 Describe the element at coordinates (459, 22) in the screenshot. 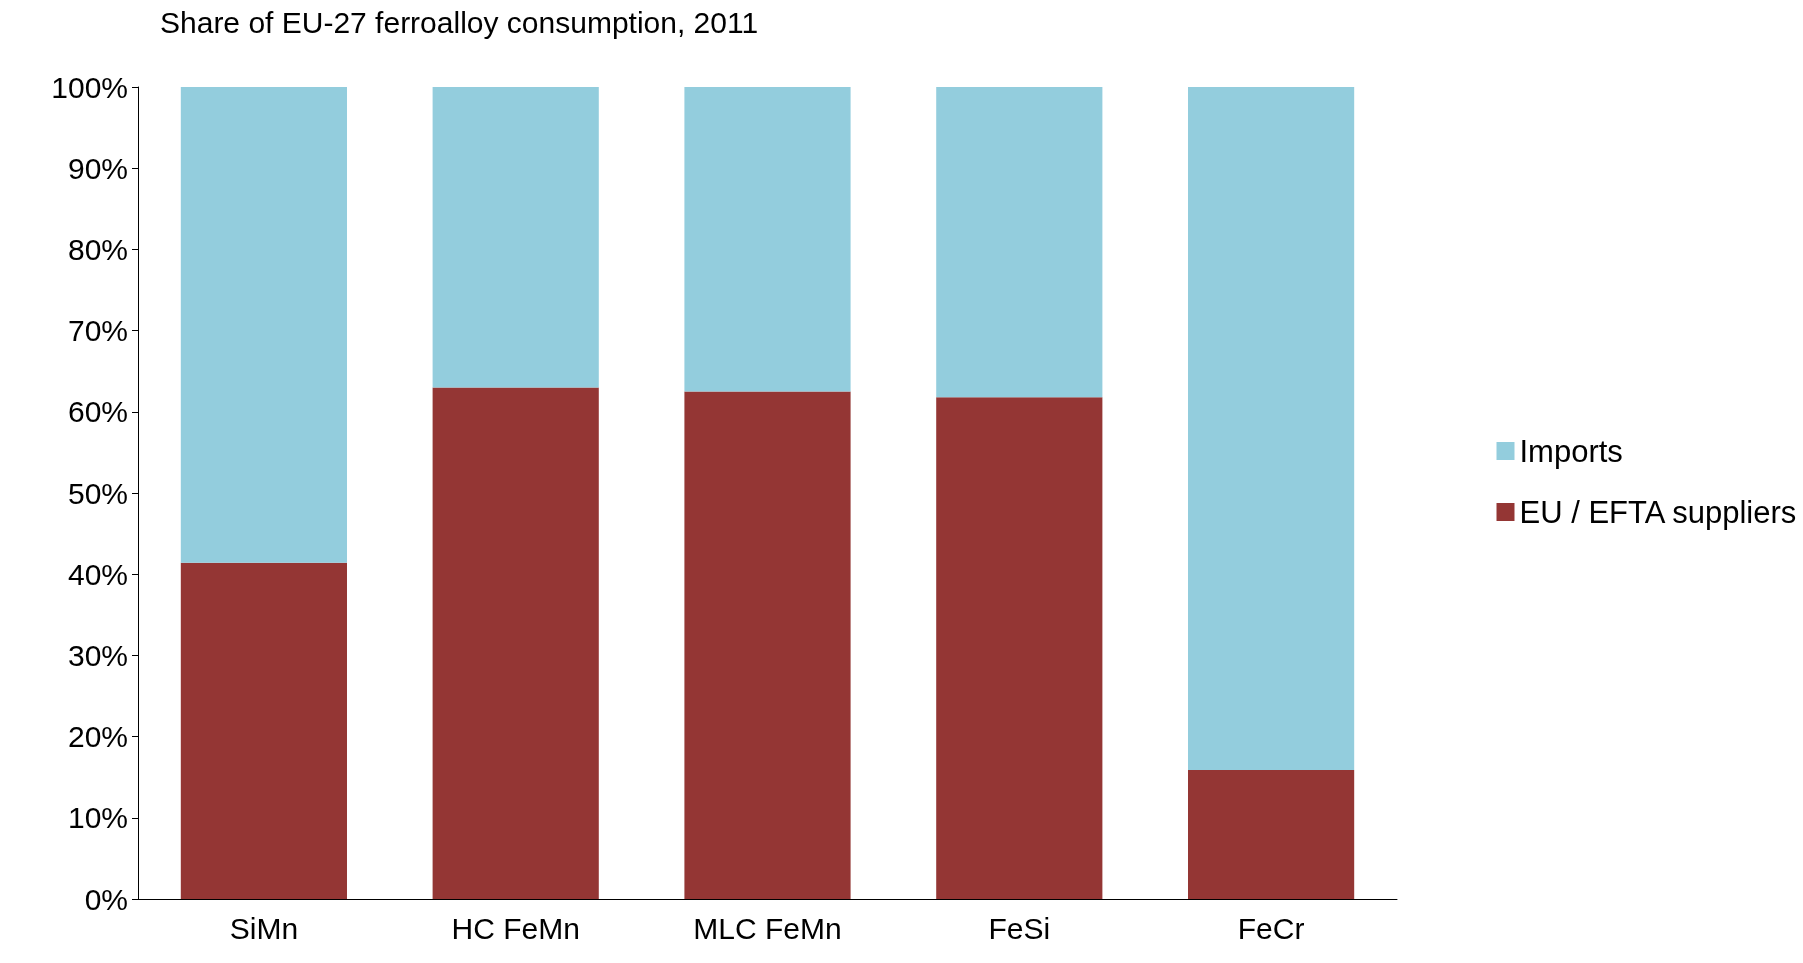

I see `chart-title: Share of EU-27 ferroalloy consumption, 2011` at that location.